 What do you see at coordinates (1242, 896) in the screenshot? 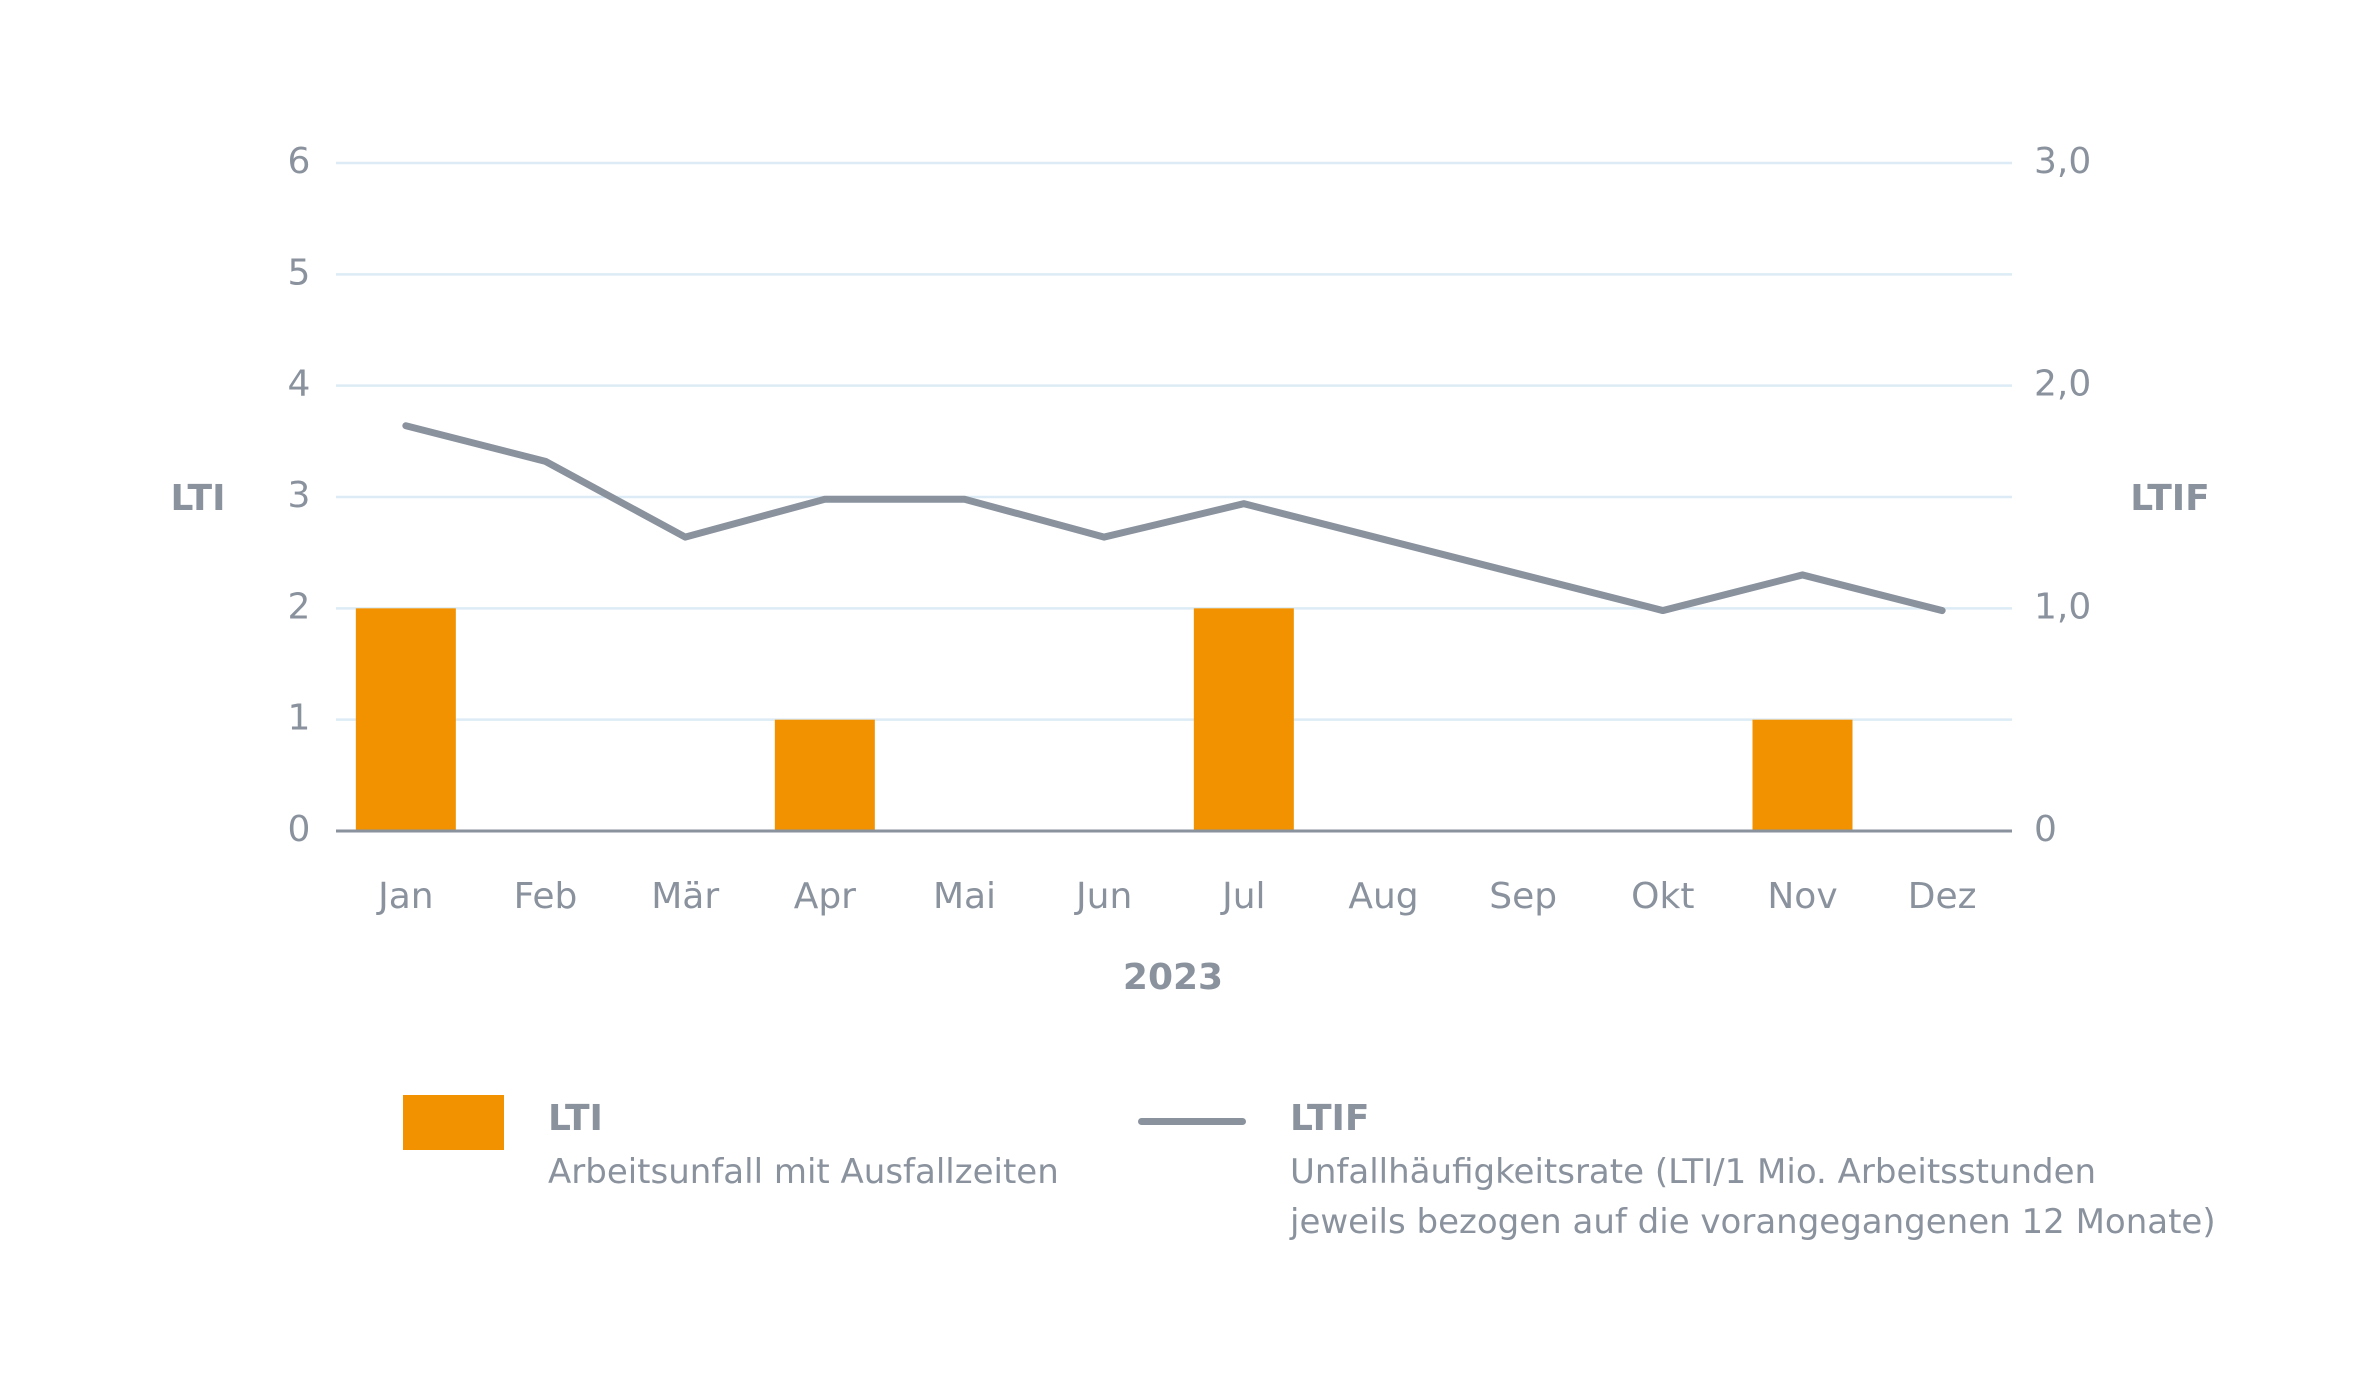
I see `x-tick-label: Jul` at bounding box center [1242, 896].